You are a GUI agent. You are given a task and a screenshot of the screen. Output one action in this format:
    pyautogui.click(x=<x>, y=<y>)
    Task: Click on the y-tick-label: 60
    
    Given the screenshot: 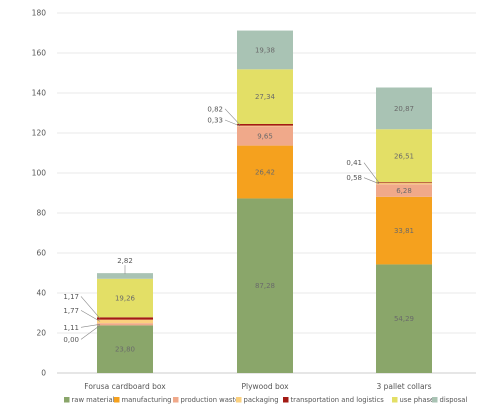 What is the action you would take?
    pyautogui.click(x=41, y=253)
    